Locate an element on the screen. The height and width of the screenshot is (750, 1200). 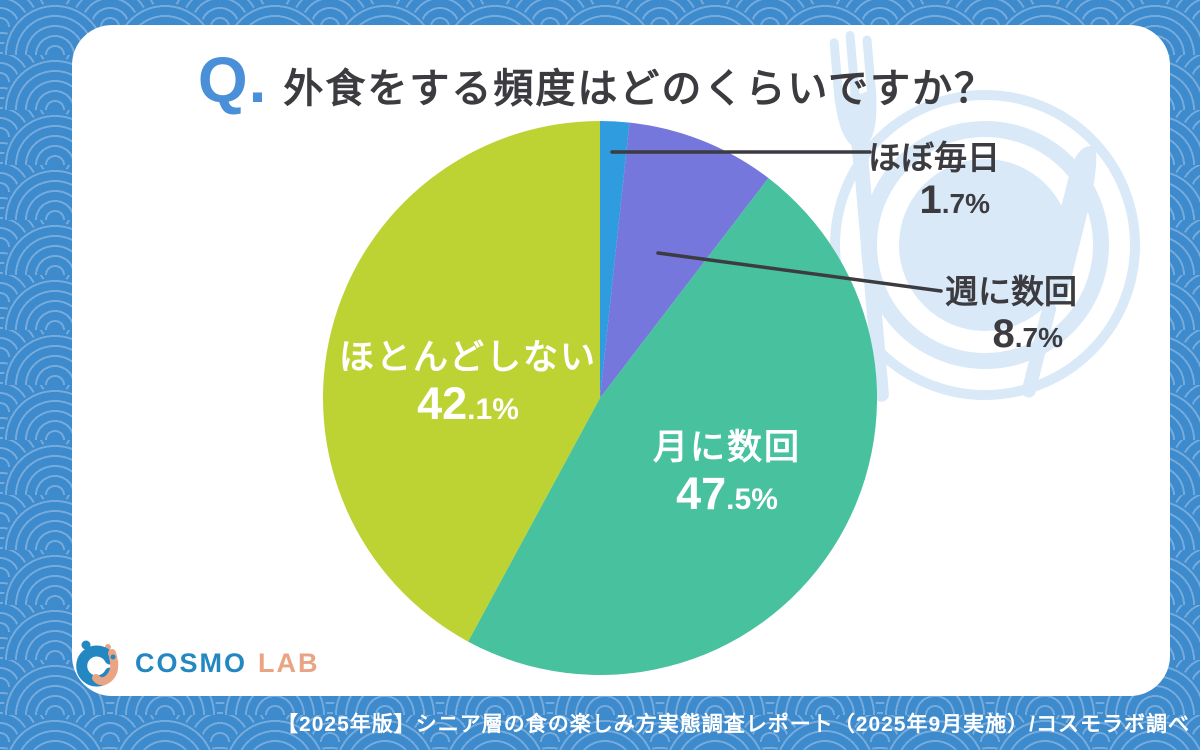
slice-label-text: ほぼ毎日 is located at coordinates (934, 157).